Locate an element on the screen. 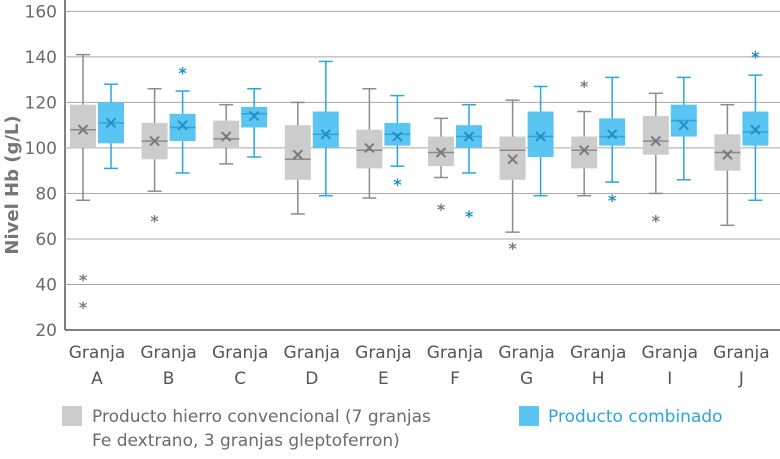  box-combined-E: * is located at coordinates (397, 144).